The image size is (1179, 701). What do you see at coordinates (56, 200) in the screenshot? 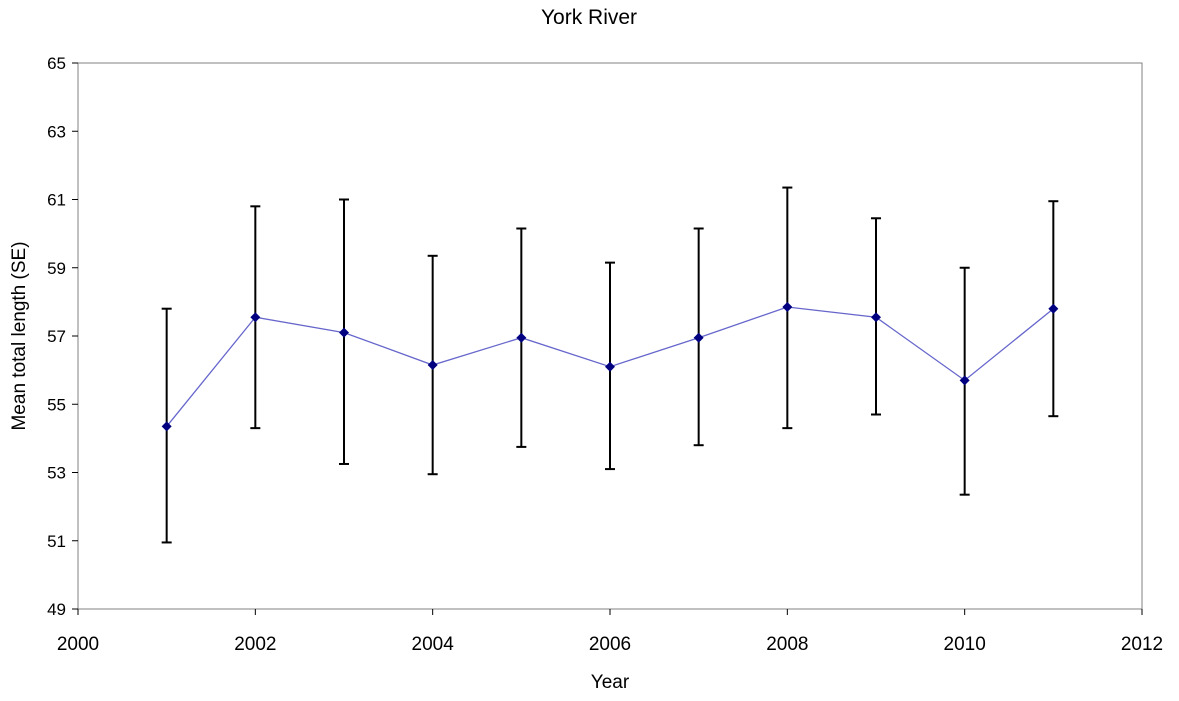
I see `y-tick-label: 61` at bounding box center [56, 200].